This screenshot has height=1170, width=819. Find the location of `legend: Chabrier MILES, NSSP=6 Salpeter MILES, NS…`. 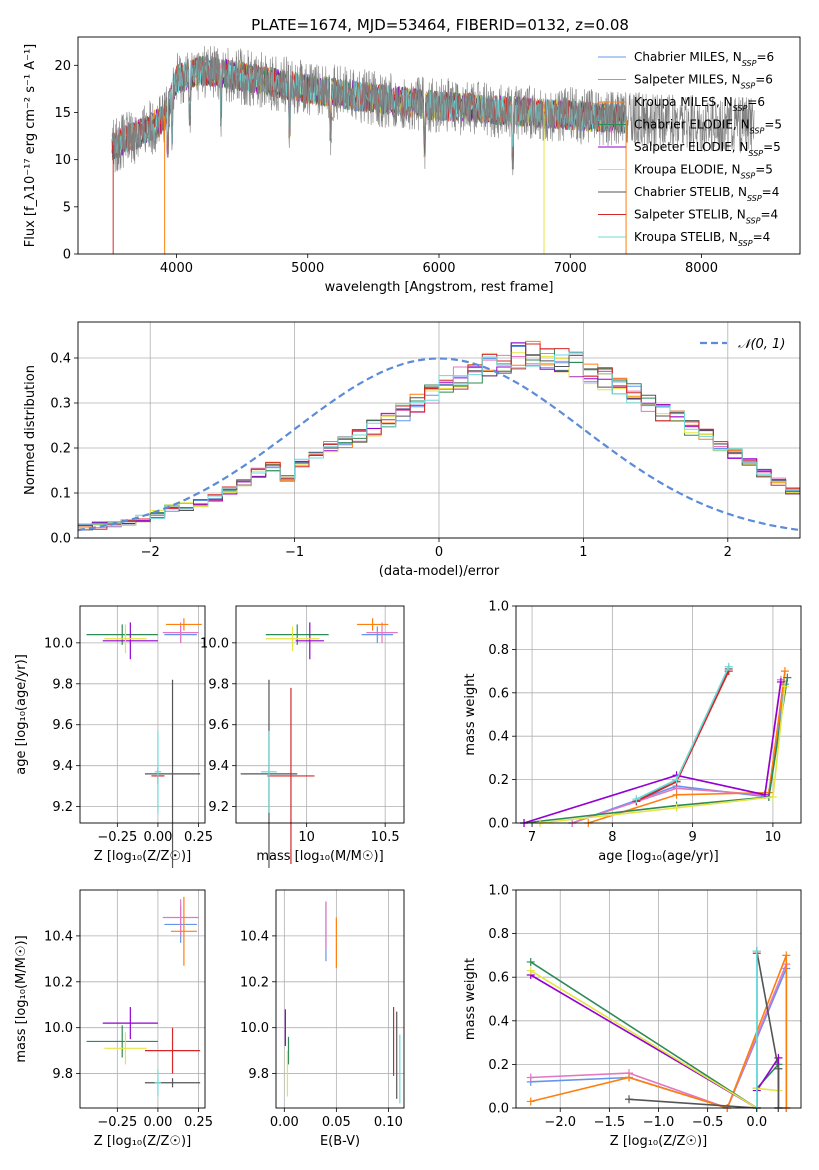

legend: Chabrier MILES, NSSP=6 Salpeter MILES, NS… is located at coordinates (690, 149).